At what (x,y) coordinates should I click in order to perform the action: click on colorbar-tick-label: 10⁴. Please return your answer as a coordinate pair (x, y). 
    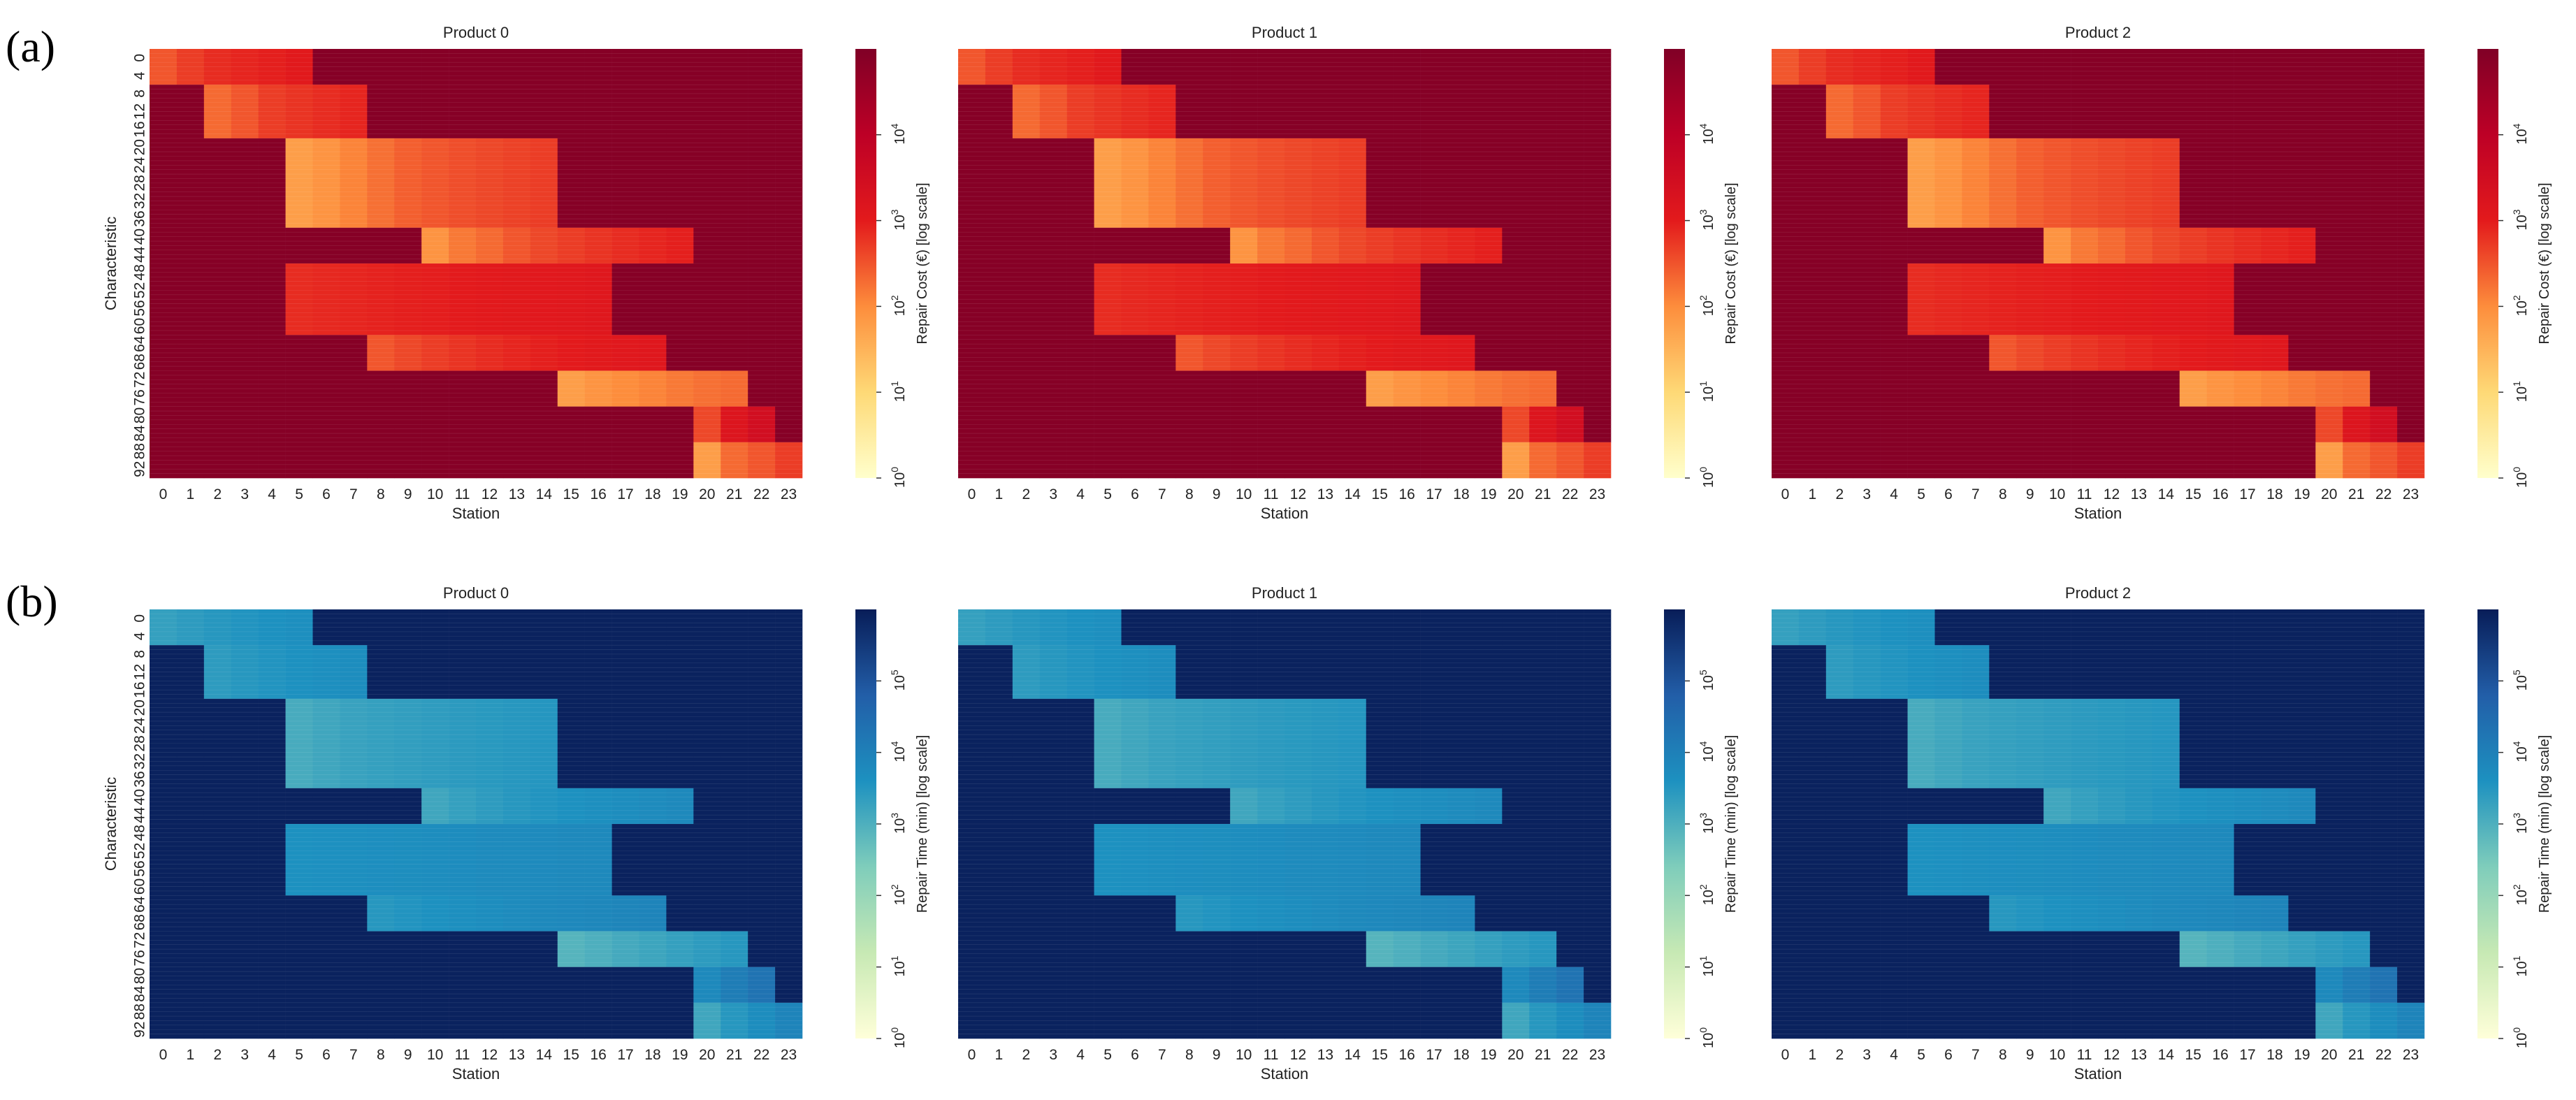
    Looking at the image, I should click on (898, 135).